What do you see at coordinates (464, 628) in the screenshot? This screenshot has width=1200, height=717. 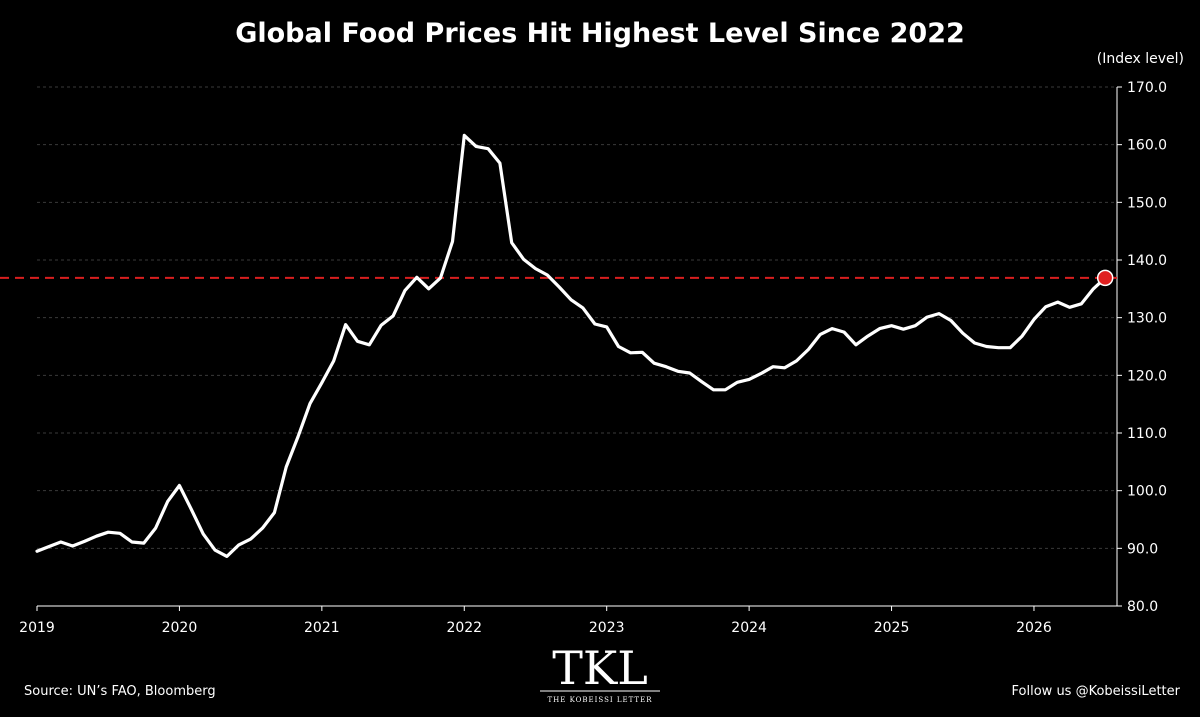 I see `x-tick-label: 2022` at bounding box center [464, 628].